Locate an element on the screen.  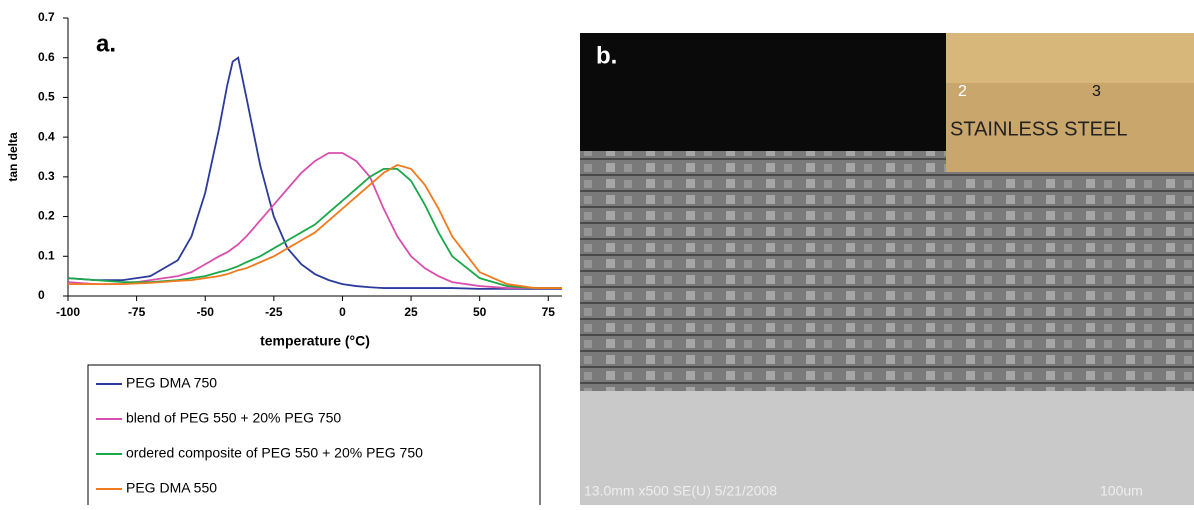
panel-label: b. is located at coordinates (606, 55).